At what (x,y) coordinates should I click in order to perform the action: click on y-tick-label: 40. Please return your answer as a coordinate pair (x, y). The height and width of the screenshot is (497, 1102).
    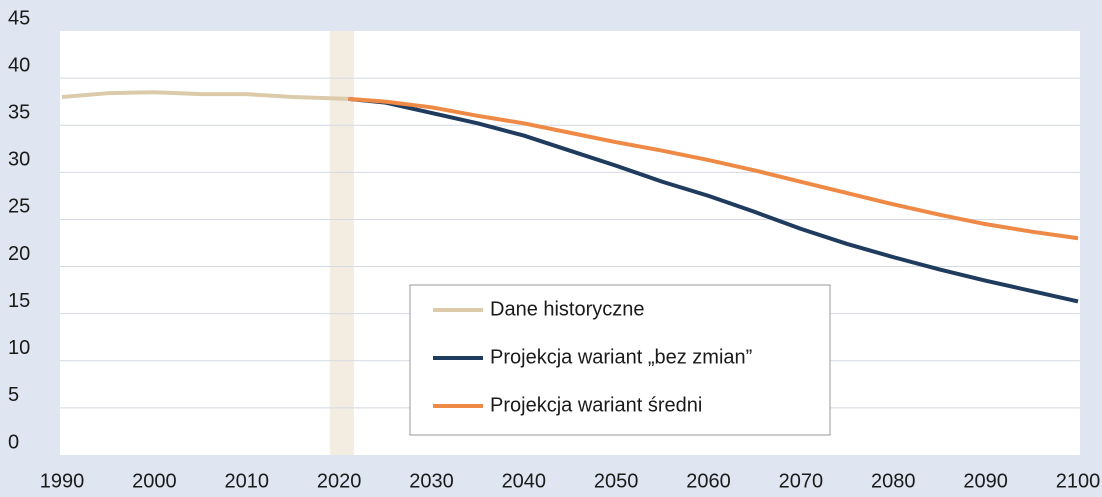
    Looking at the image, I should click on (19, 65).